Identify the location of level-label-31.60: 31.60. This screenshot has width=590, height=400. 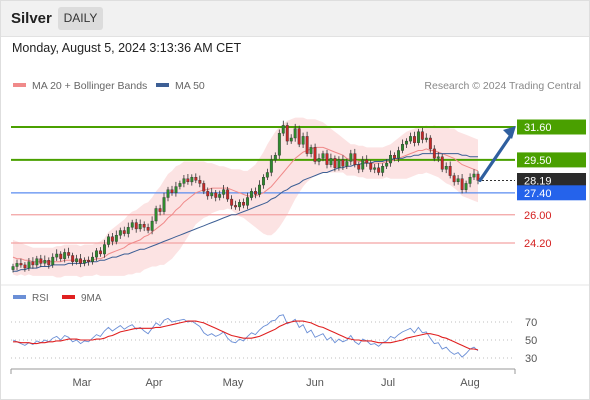
(538, 128).